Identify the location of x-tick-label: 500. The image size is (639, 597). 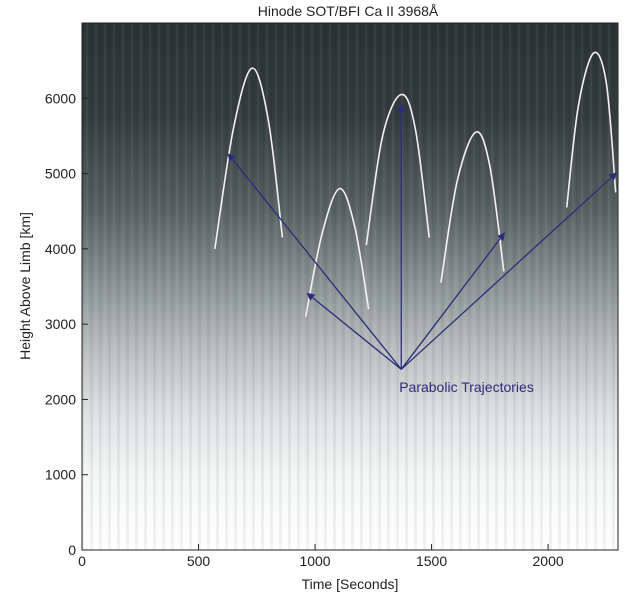
(199, 561).